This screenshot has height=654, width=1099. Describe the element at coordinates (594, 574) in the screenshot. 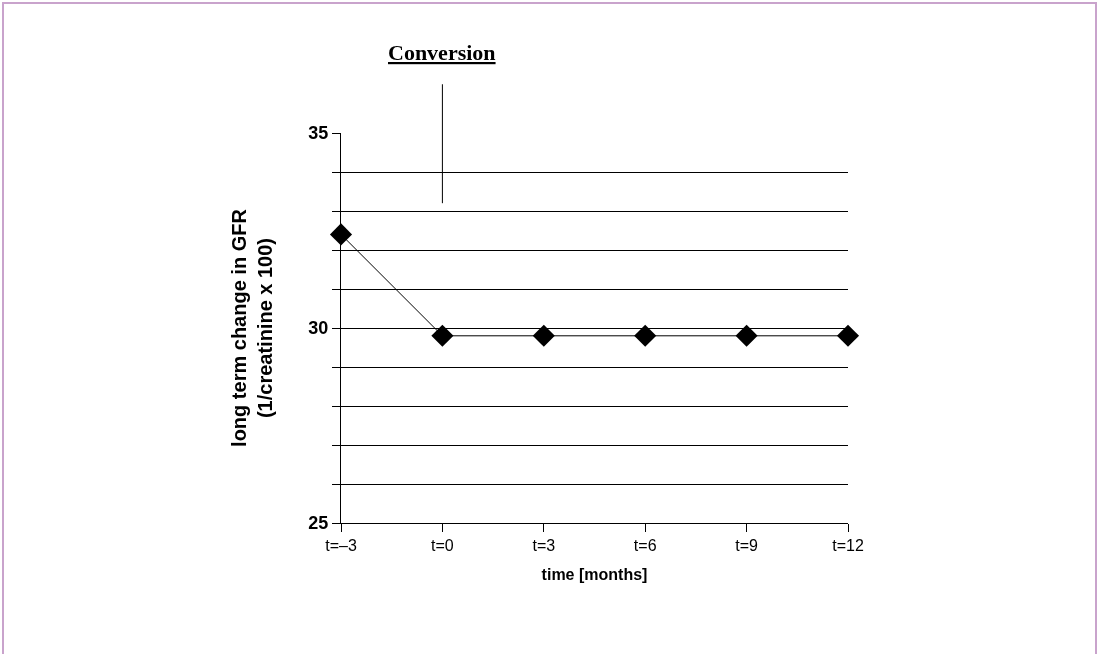

I see `x-axis-title: time [months]` at that location.